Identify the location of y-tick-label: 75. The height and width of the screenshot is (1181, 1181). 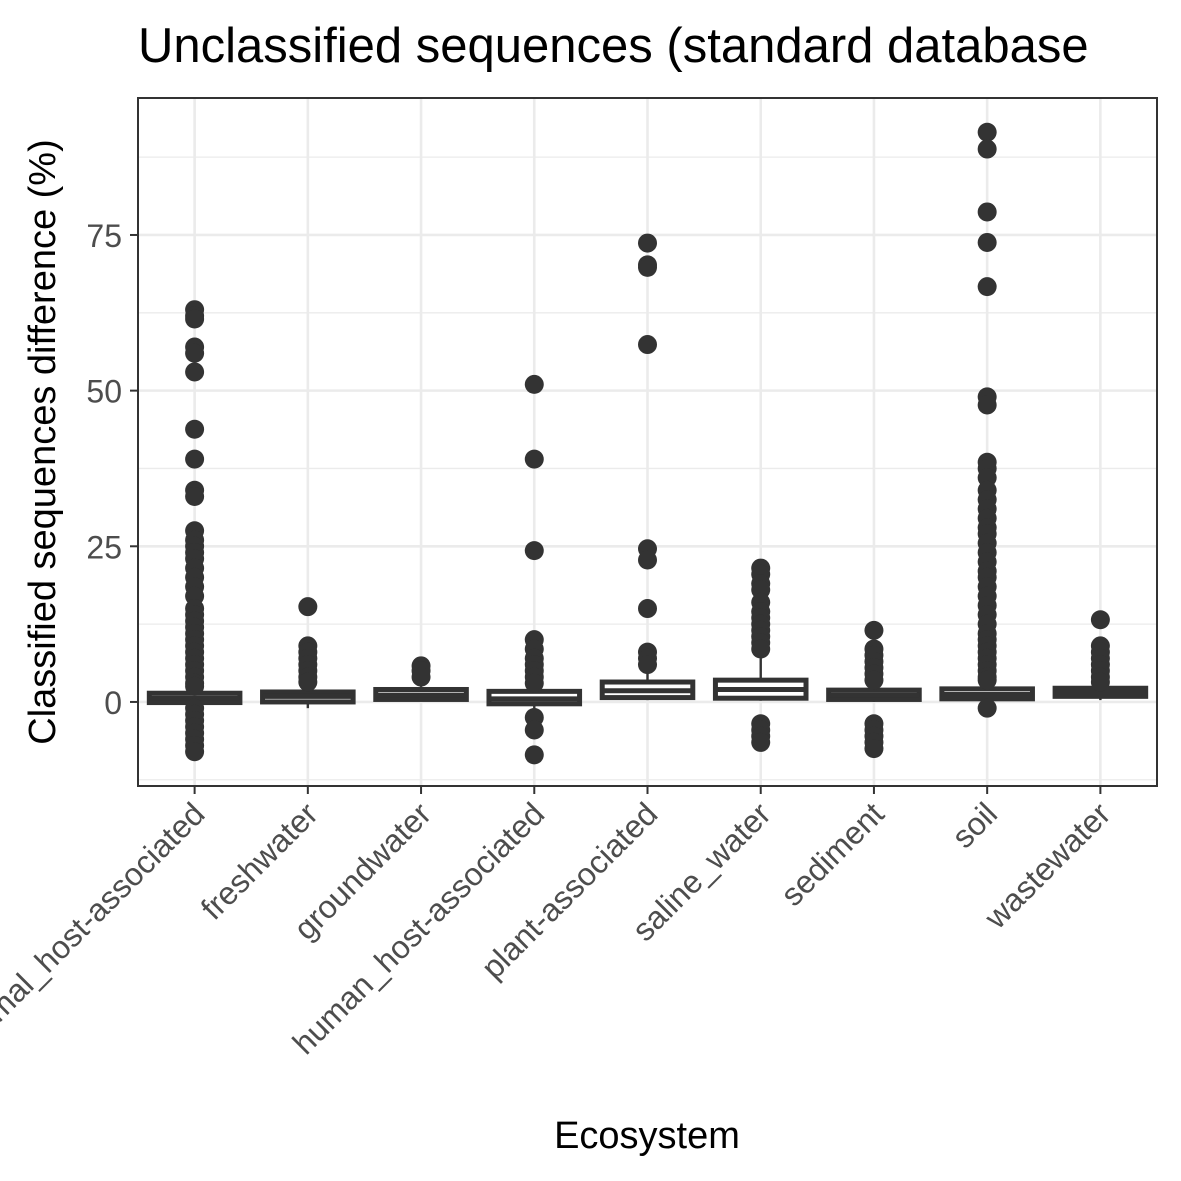
(104, 236).